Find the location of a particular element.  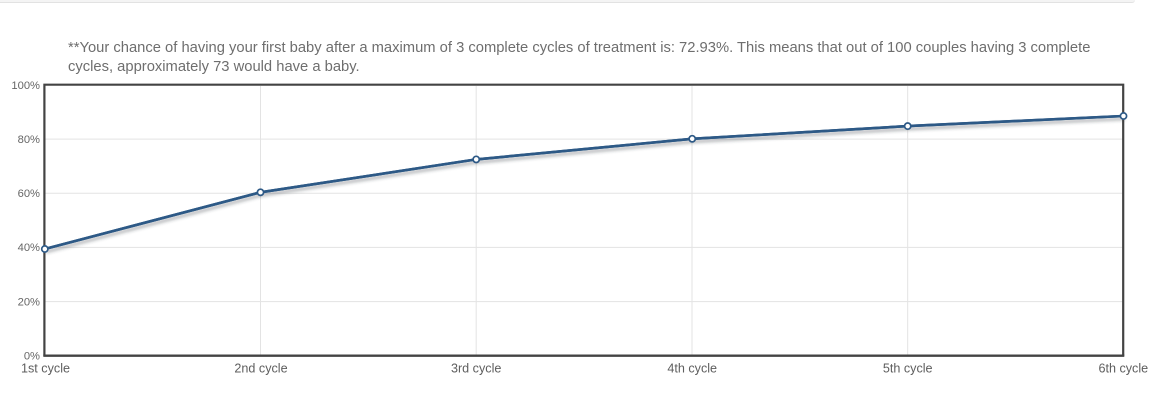

svg-text: 1st cycle is located at coordinates (45, 368).